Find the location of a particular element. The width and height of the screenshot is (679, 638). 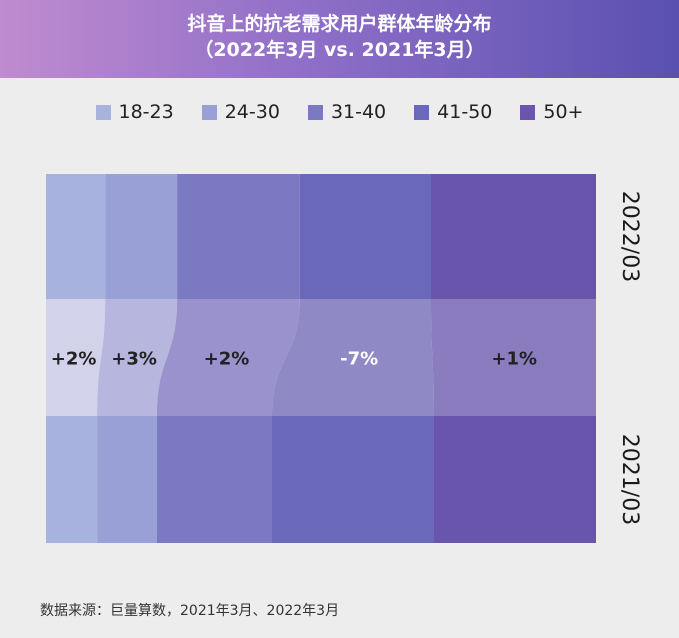

legend: 18-23 24-30 31-40 41-50 50+ is located at coordinates (339, 112).